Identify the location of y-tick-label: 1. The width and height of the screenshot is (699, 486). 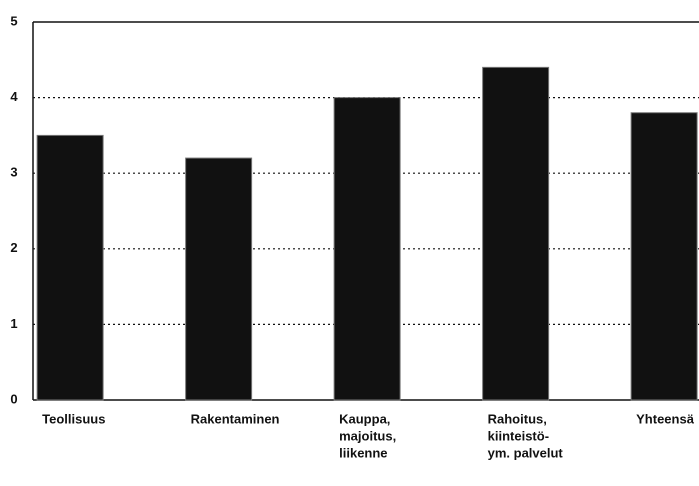
(13, 323).